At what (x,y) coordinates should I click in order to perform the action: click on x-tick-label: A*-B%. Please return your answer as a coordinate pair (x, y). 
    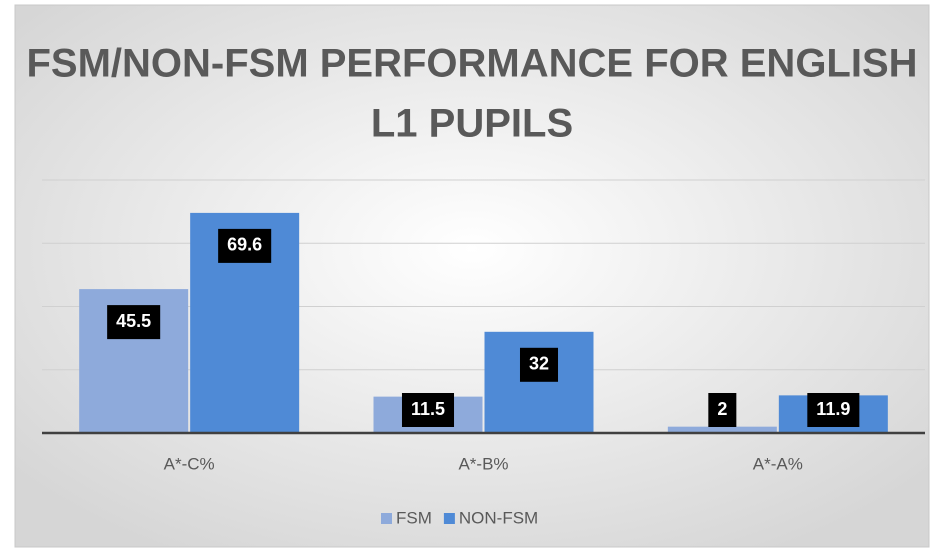
    Looking at the image, I should click on (483, 463).